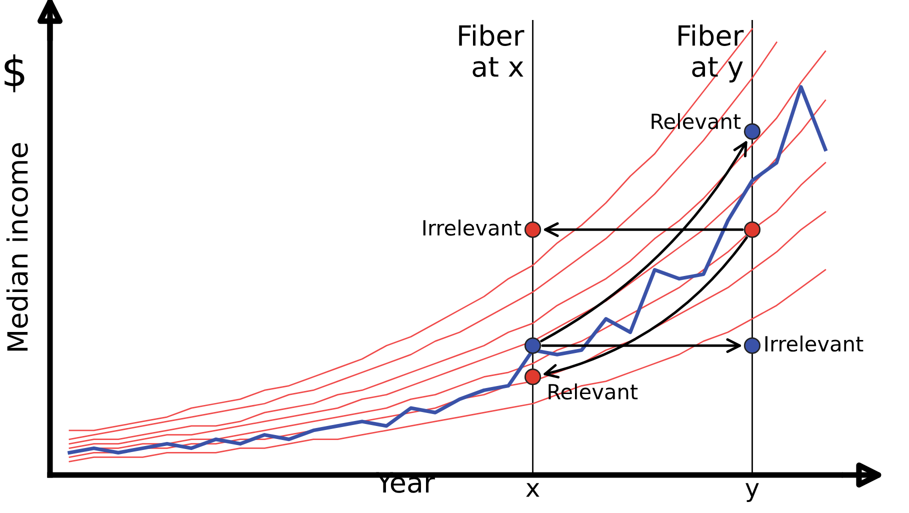 The width and height of the screenshot is (909, 513). Describe the element at coordinates (533, 490) in the screenshot. I see `x-tick-label: x` at that location.